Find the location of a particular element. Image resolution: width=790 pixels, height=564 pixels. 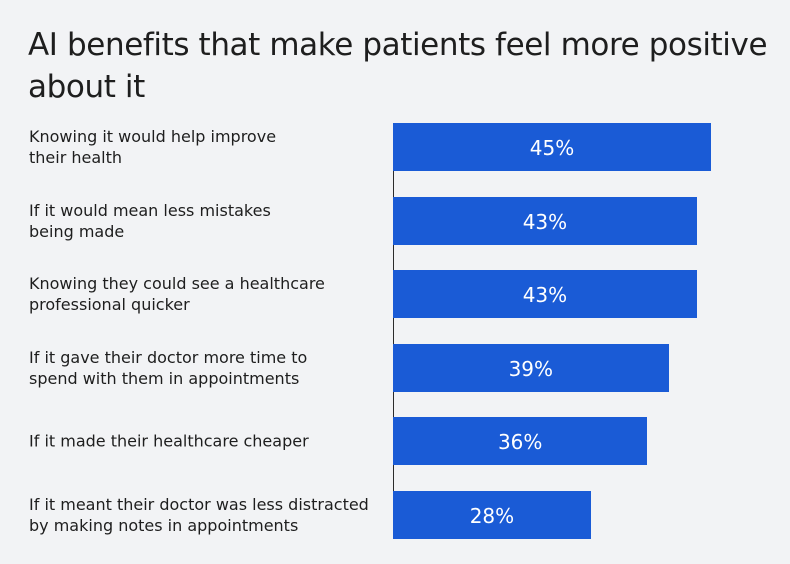

bar-value-label: 28% is located at coordinates (492, 516).